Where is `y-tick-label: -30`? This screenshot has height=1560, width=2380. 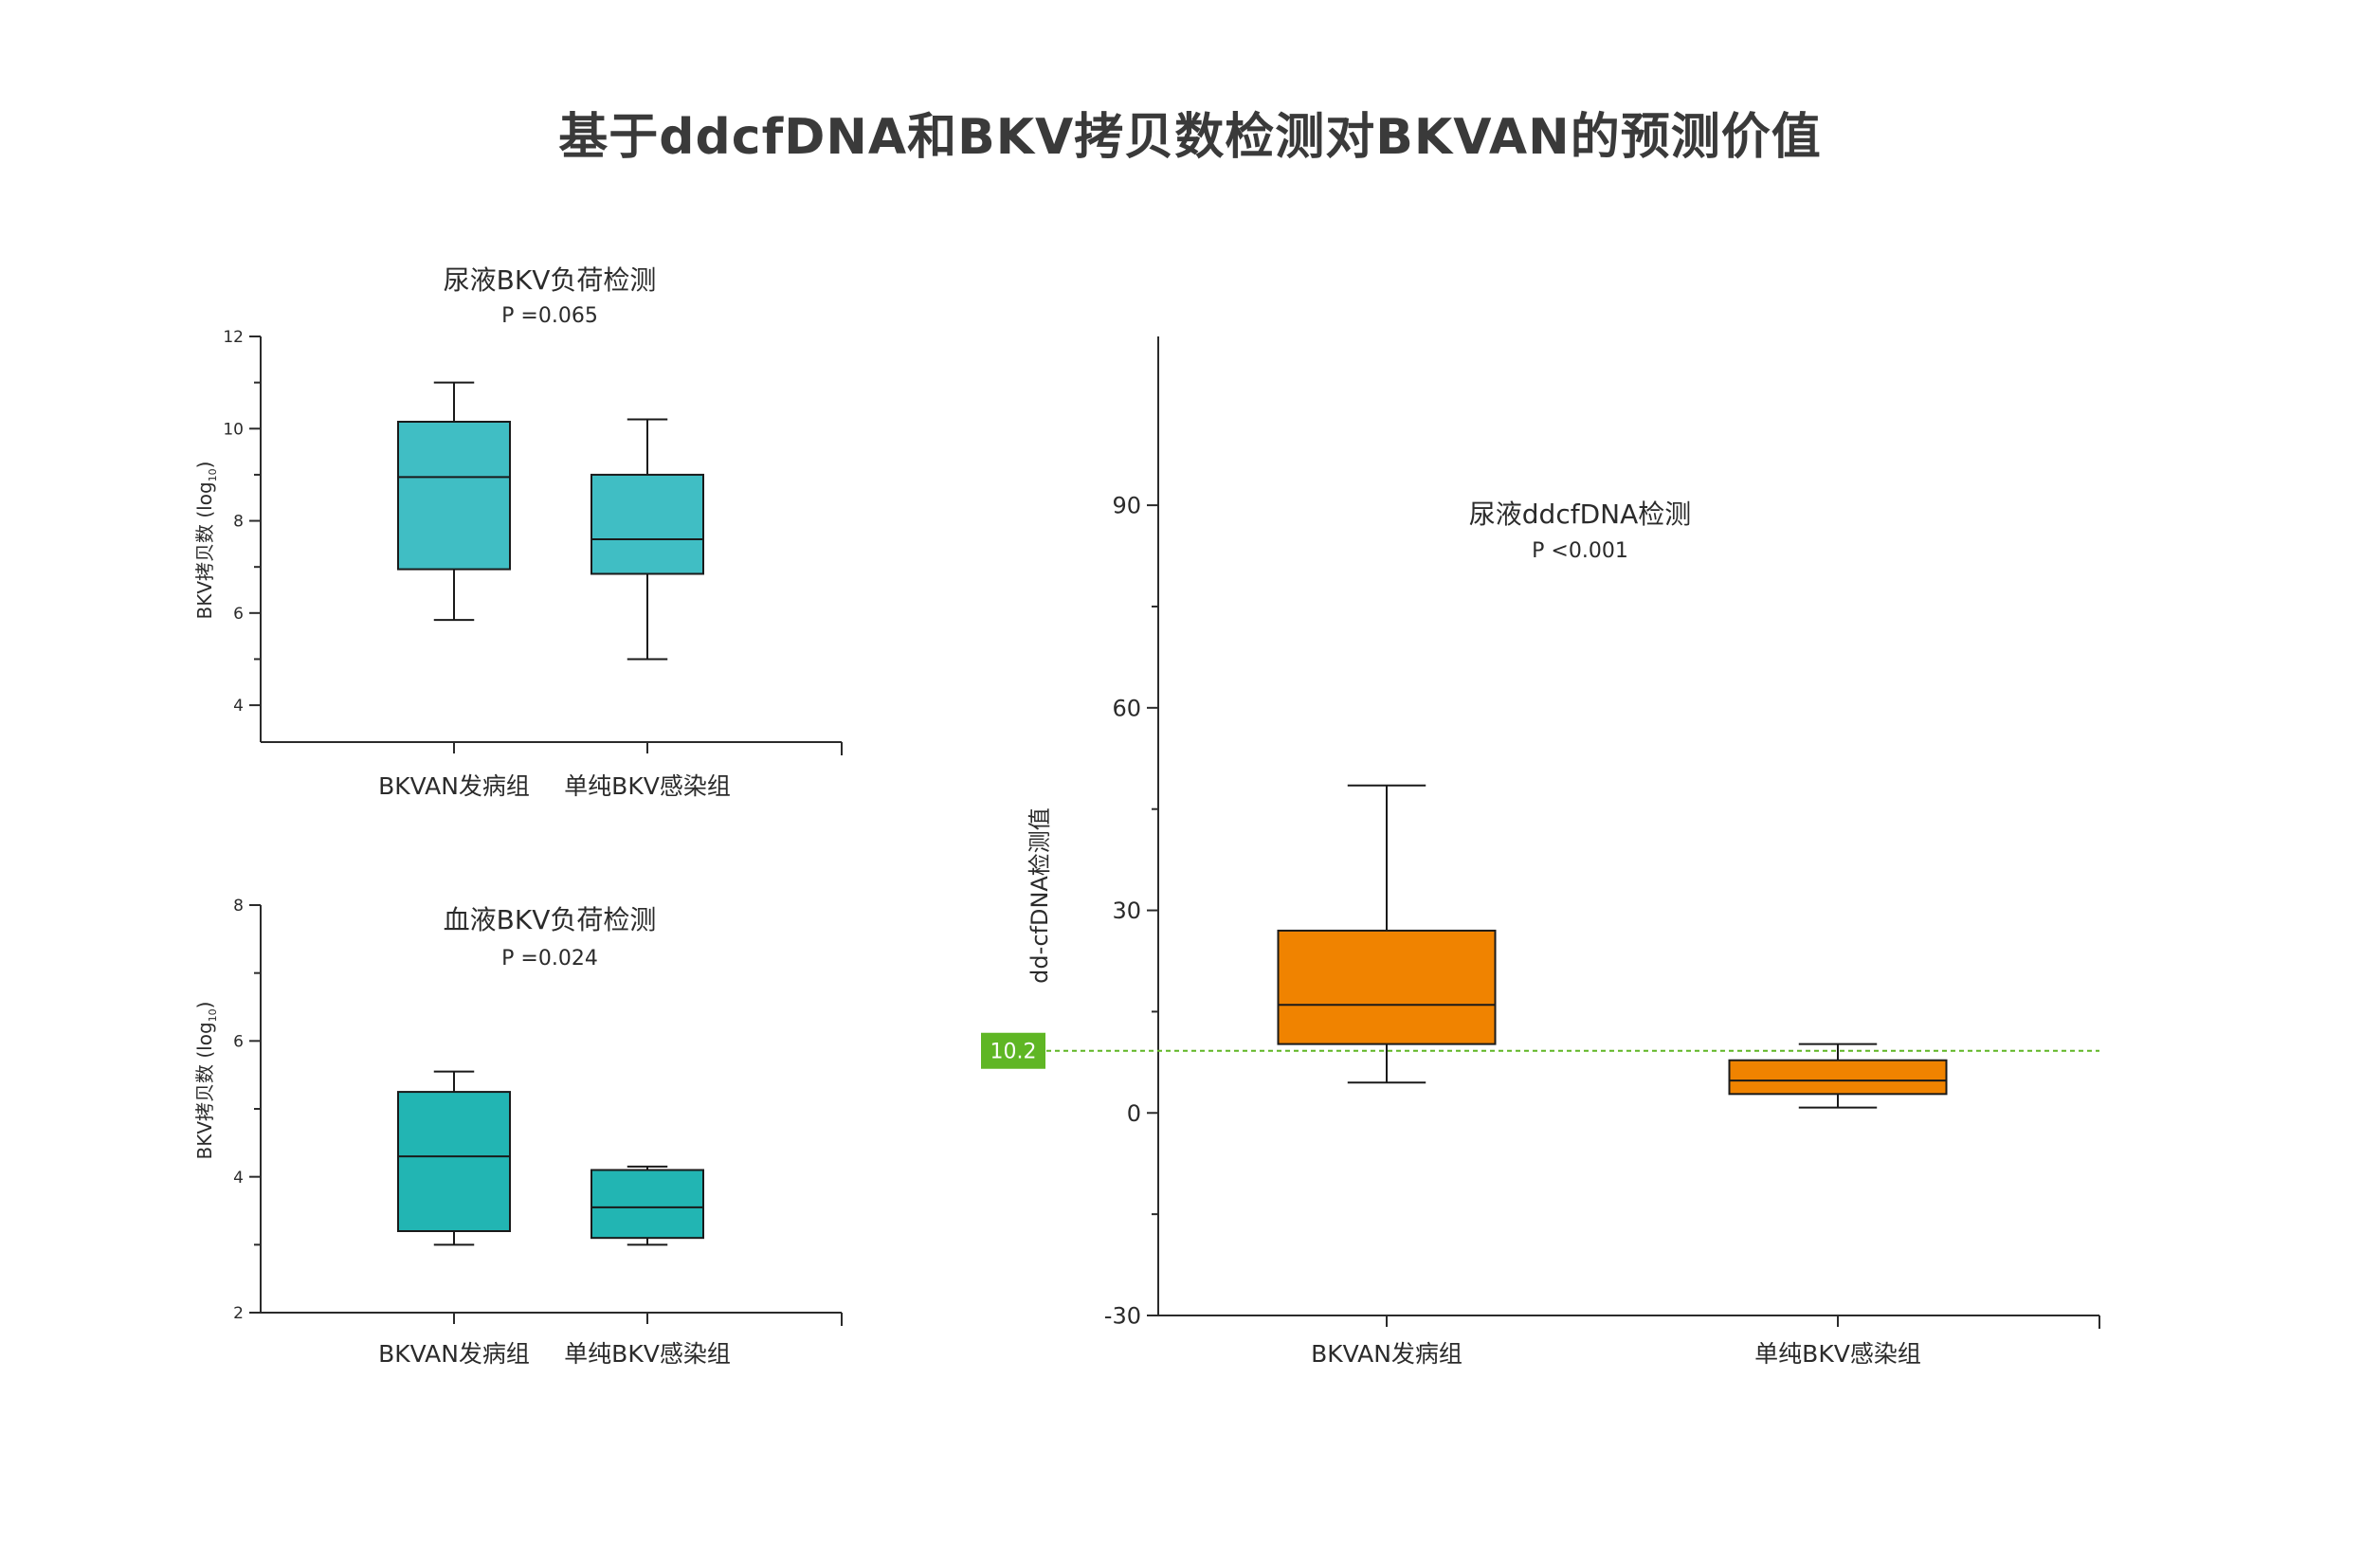
y-tick-label: -30 is located at coordinates (1122, 1316).